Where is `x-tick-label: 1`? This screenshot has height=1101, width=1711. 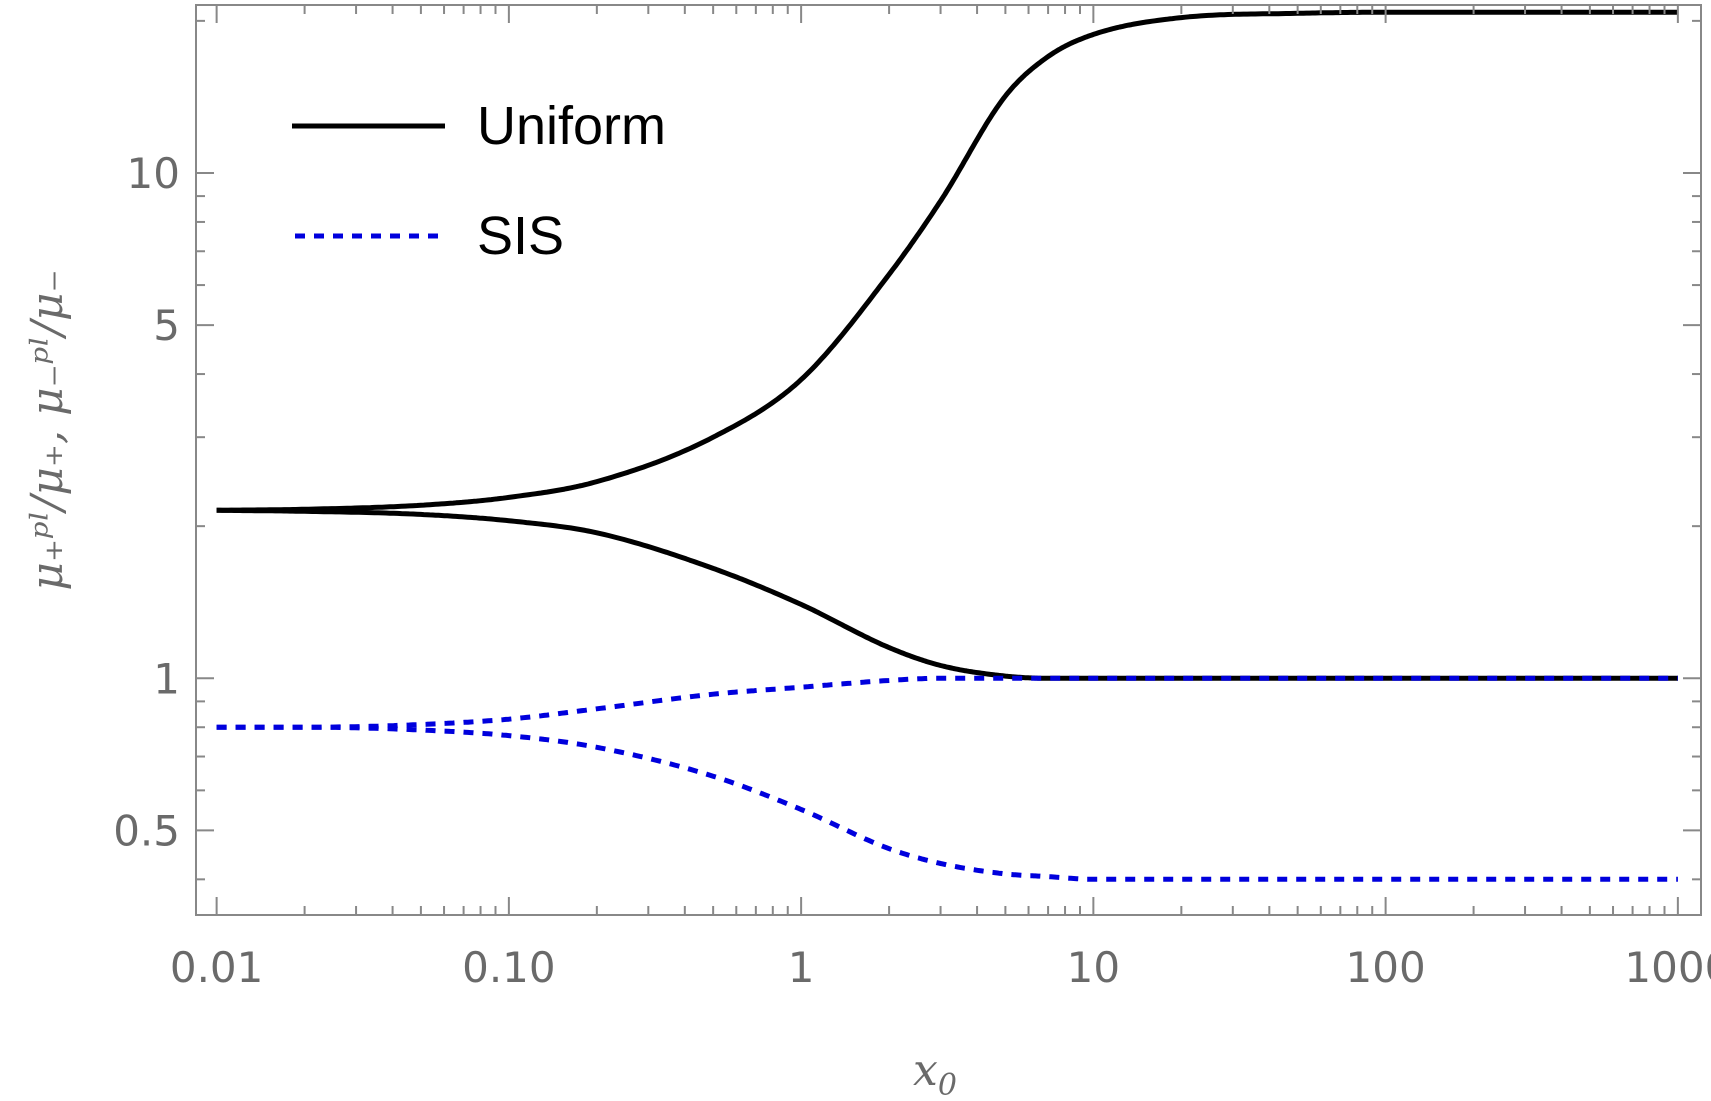 x-tick-label: 1 is located at coordinates (801, 967).